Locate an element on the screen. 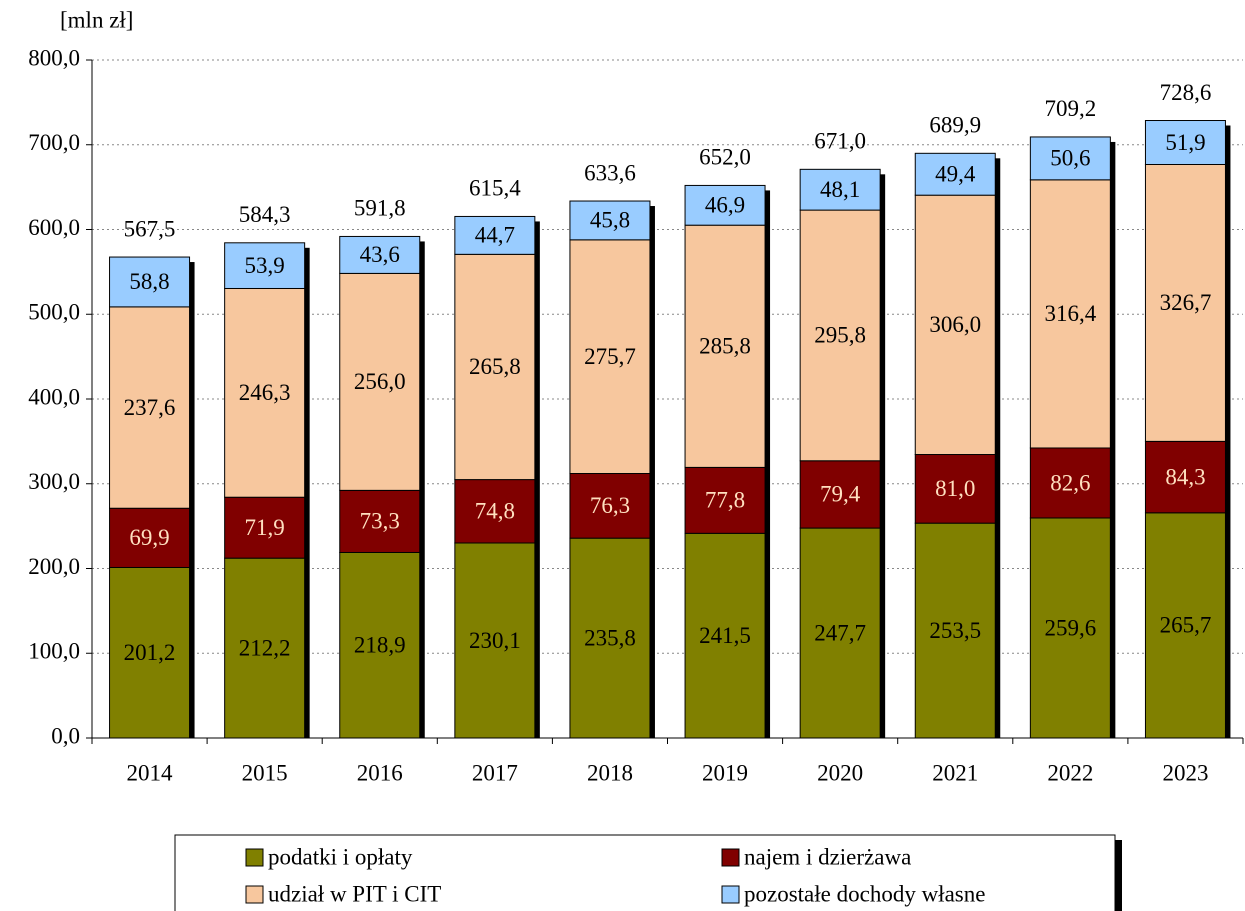 Image resolution: width=1245 pixels, height=911 pixels. bar-total-label: 709,2 is located at coordinates (1070, 108).